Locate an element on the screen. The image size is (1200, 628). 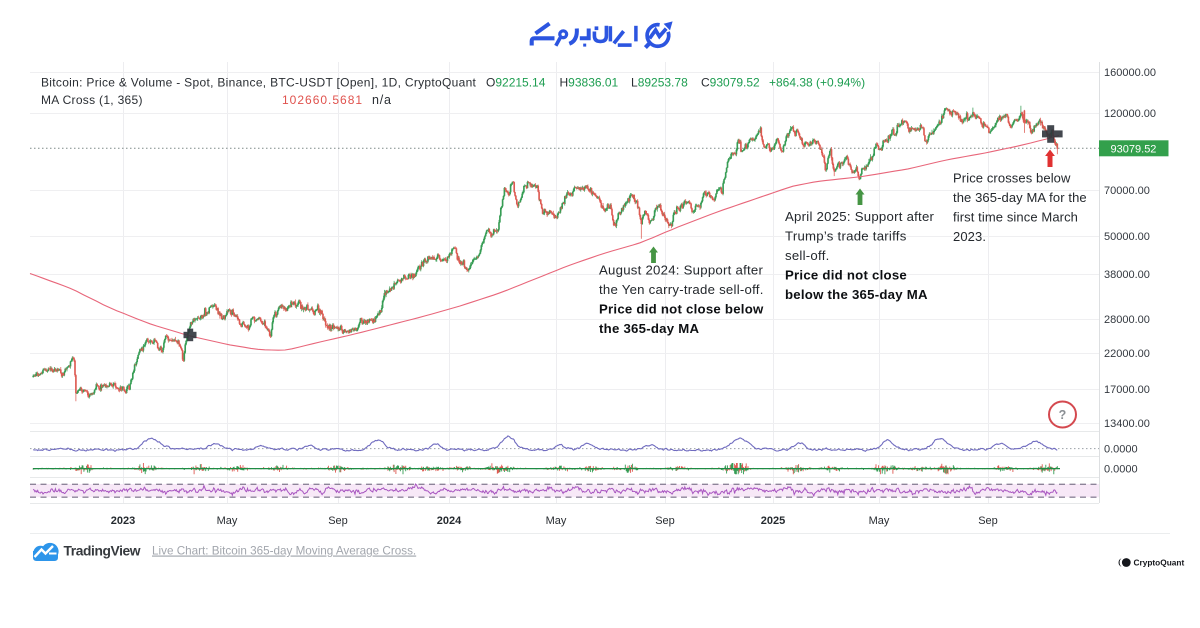
svg-text: below the 365-day MA is located at coordinates (856, 294).